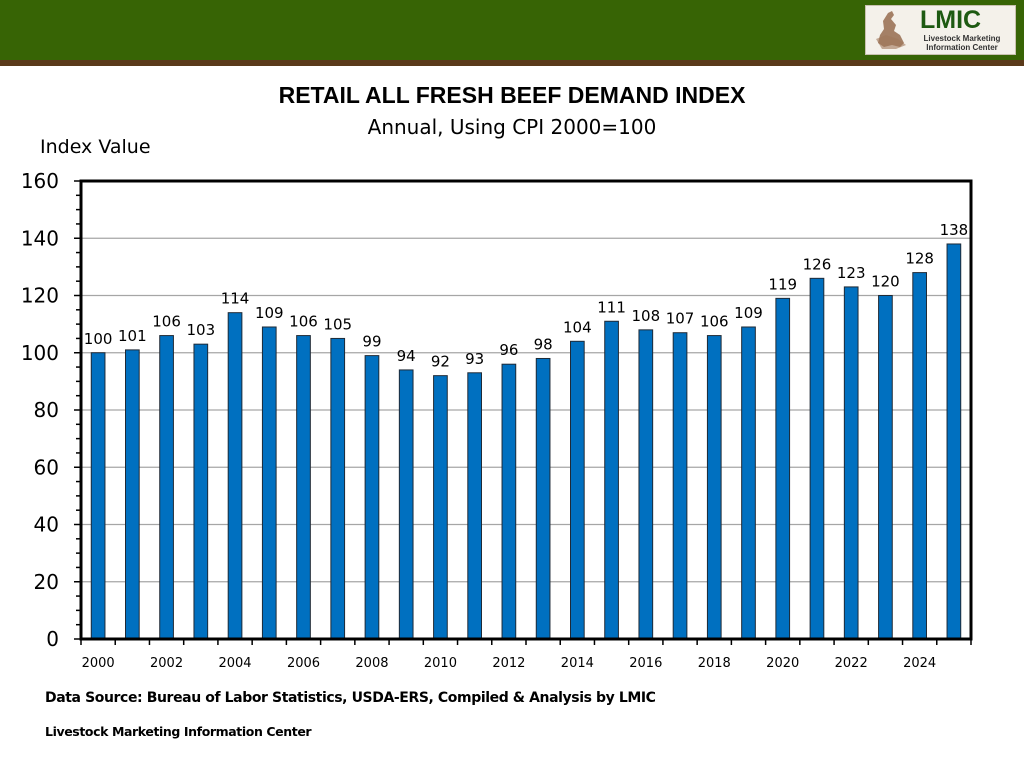 This screenshot has width=1024, height=768. I want to click on data-label-2012: 96, so click(508, 350).